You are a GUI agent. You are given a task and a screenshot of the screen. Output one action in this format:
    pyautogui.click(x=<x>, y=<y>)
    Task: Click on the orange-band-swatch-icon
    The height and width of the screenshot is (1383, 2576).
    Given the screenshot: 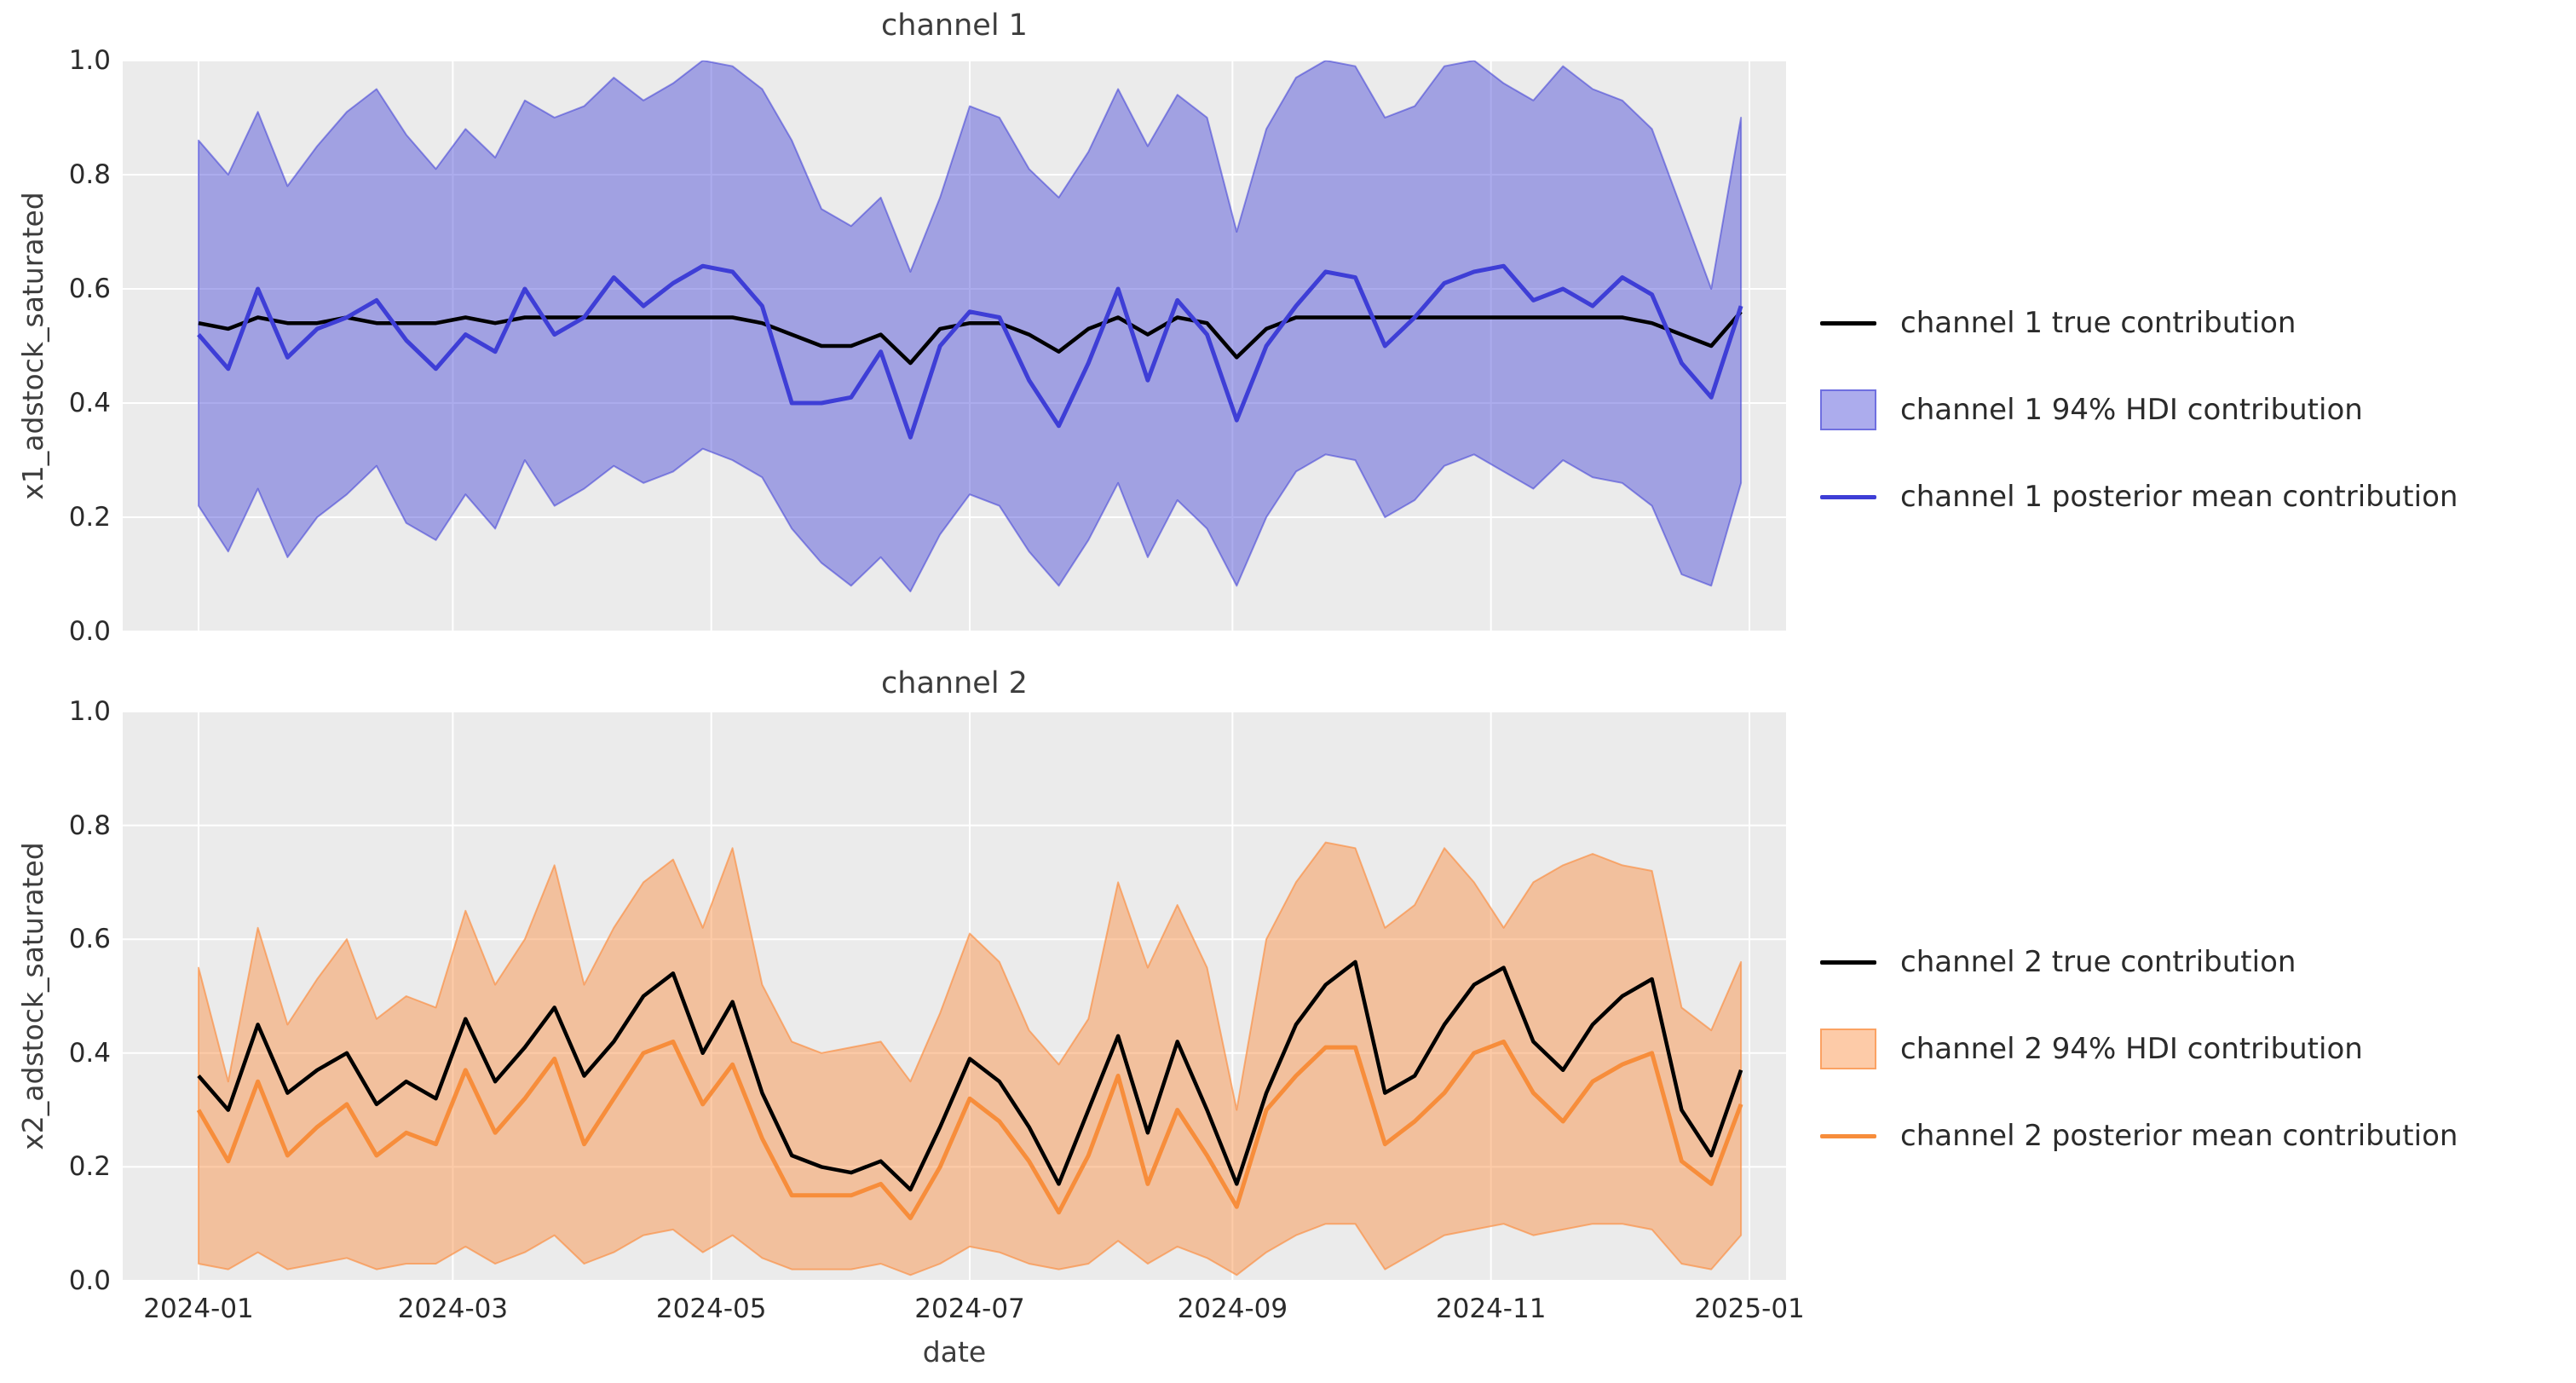 What is the action you would take?
    pyautogui.click(x=1848, y=1049)
    